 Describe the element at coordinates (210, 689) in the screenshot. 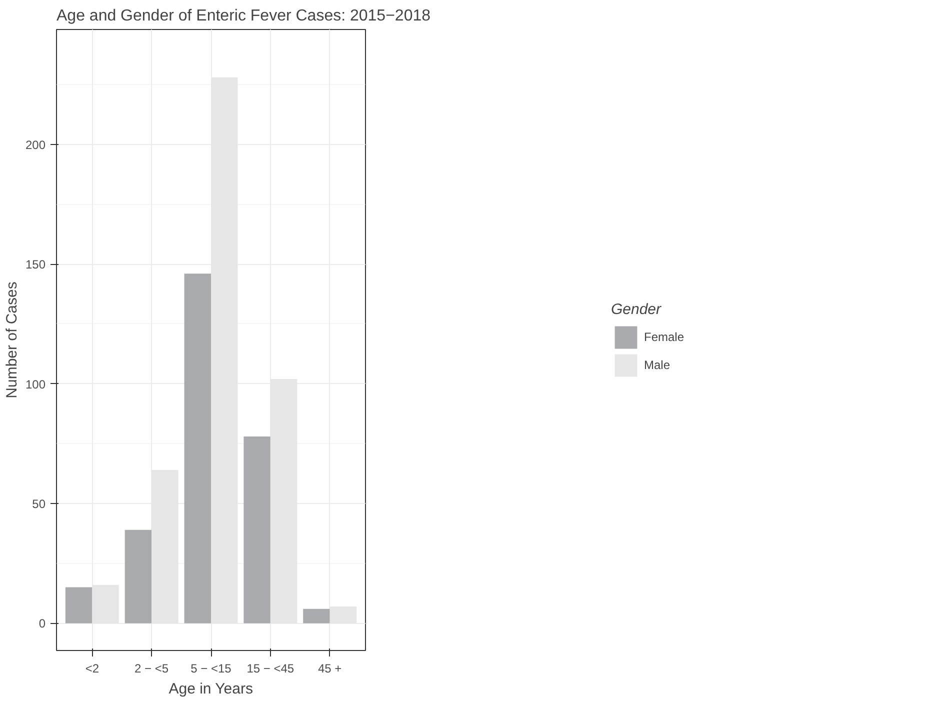

I see `x-axis-title: Age in Years` at that location.